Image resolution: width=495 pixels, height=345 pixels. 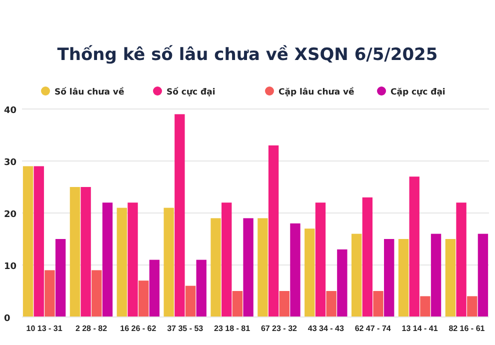 I want to click on legend-label: Cặp cực đại, so click(x=418, y=93).